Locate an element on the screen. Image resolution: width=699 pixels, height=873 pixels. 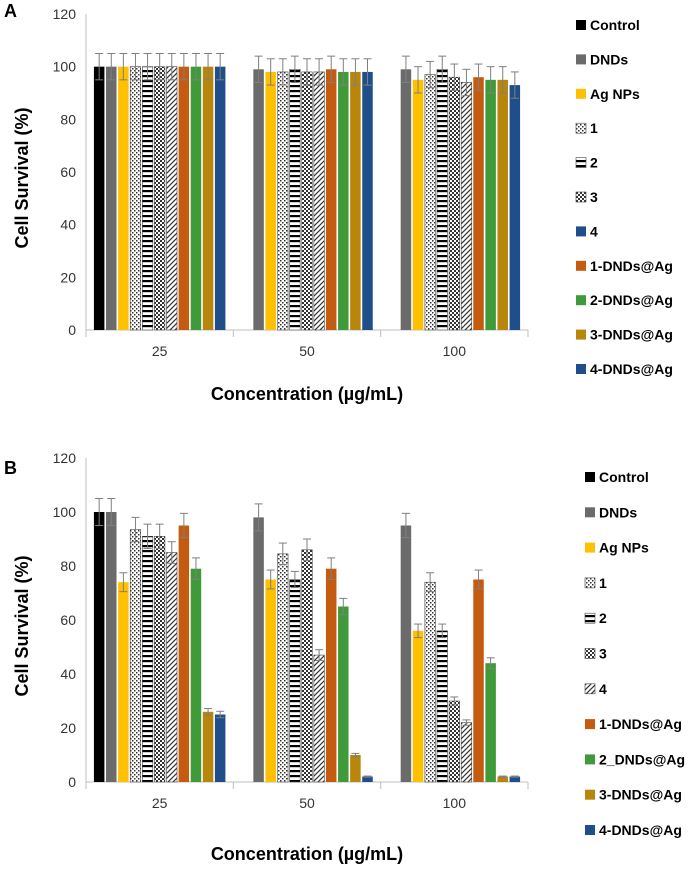
legend-item-2: 2 is located at coordinates (586, 163).